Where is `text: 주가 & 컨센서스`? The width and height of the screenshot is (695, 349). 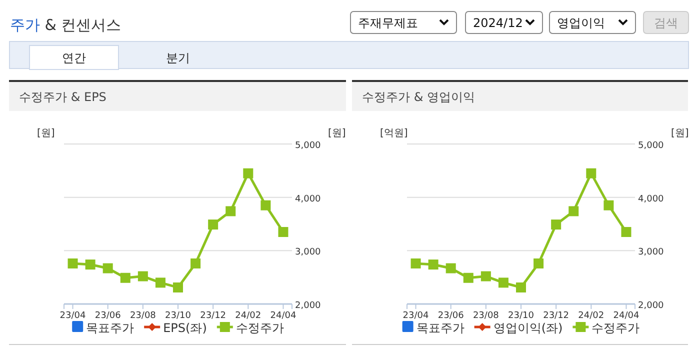
text: 주가 & 컨센서스 is located at coordinates (66, 25).